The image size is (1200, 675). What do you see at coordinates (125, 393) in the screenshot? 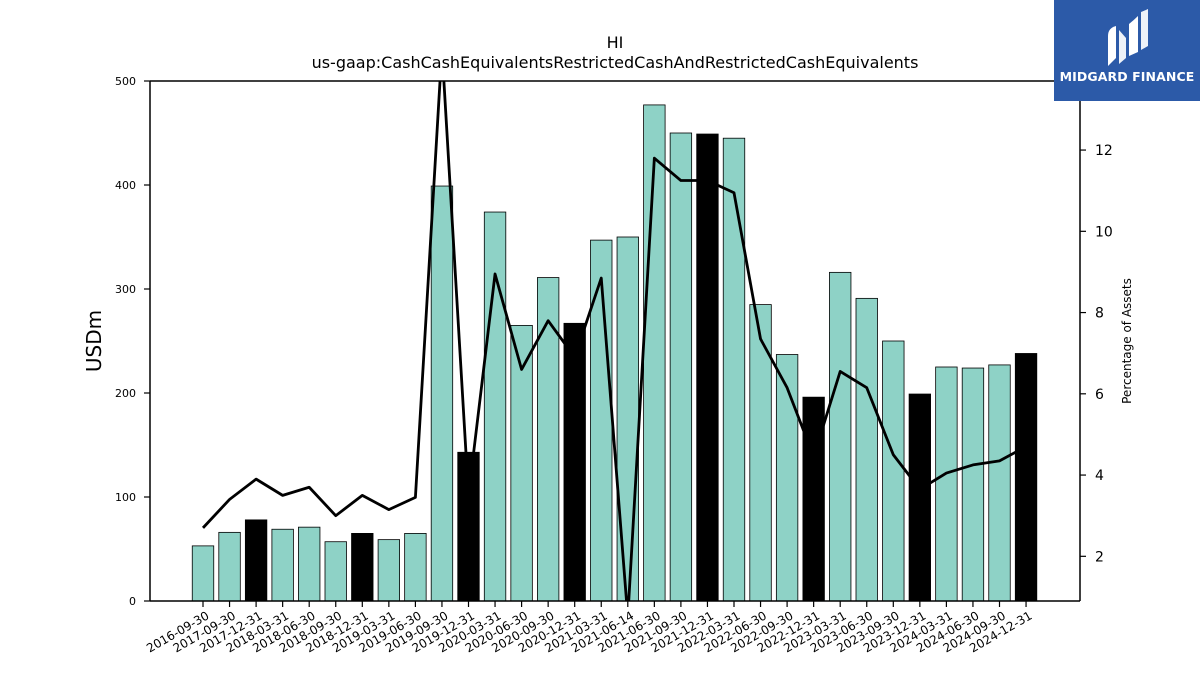
I see `y-tick-label: 200` at bounding box center [125, 393].